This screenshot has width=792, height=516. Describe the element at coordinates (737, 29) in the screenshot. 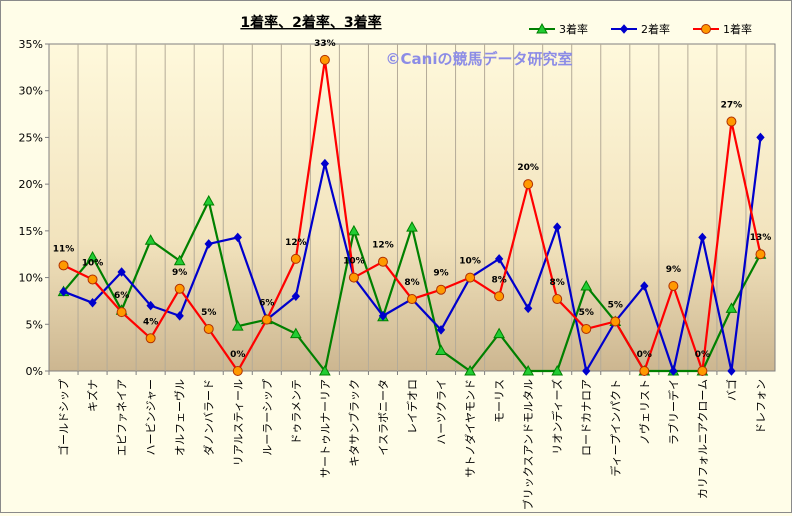

I see `legend-label: 1着率` at that location.